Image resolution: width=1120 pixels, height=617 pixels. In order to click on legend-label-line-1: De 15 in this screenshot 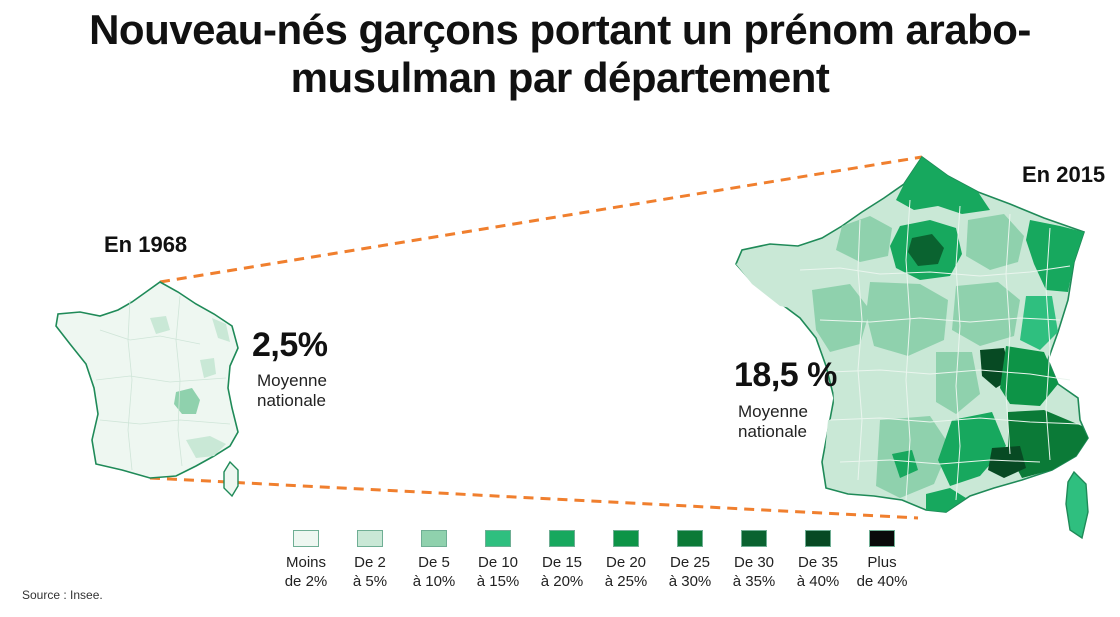, I will do `click(562, 562)`.